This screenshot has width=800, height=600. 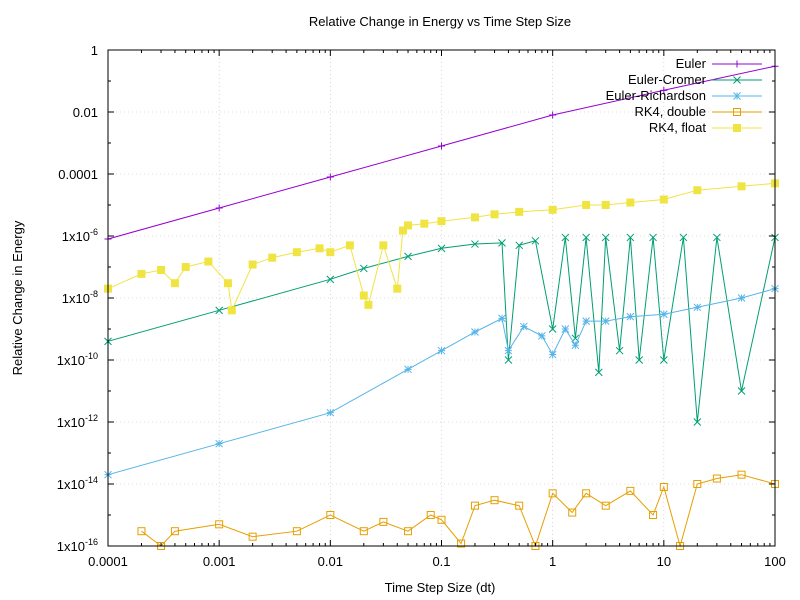 What do you see at coordinates (85, 112) in the screenshot?
I see `y-tick-label: 0.01` at bounding box center [85, 112].